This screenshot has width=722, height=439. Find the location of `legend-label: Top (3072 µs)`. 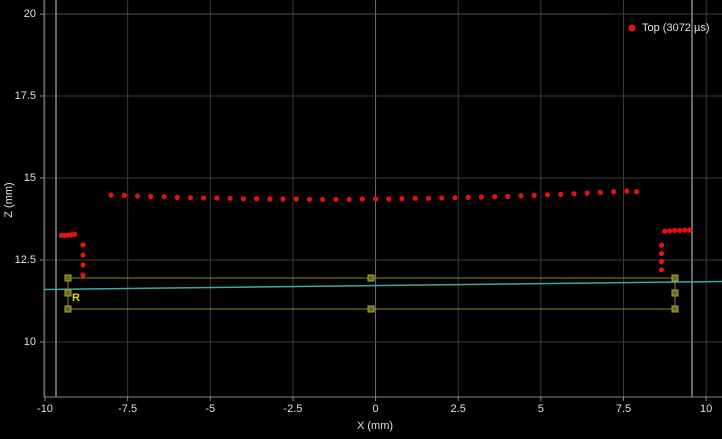

legend-label: Top (3072 µs) is located at coordinates (675, 28).